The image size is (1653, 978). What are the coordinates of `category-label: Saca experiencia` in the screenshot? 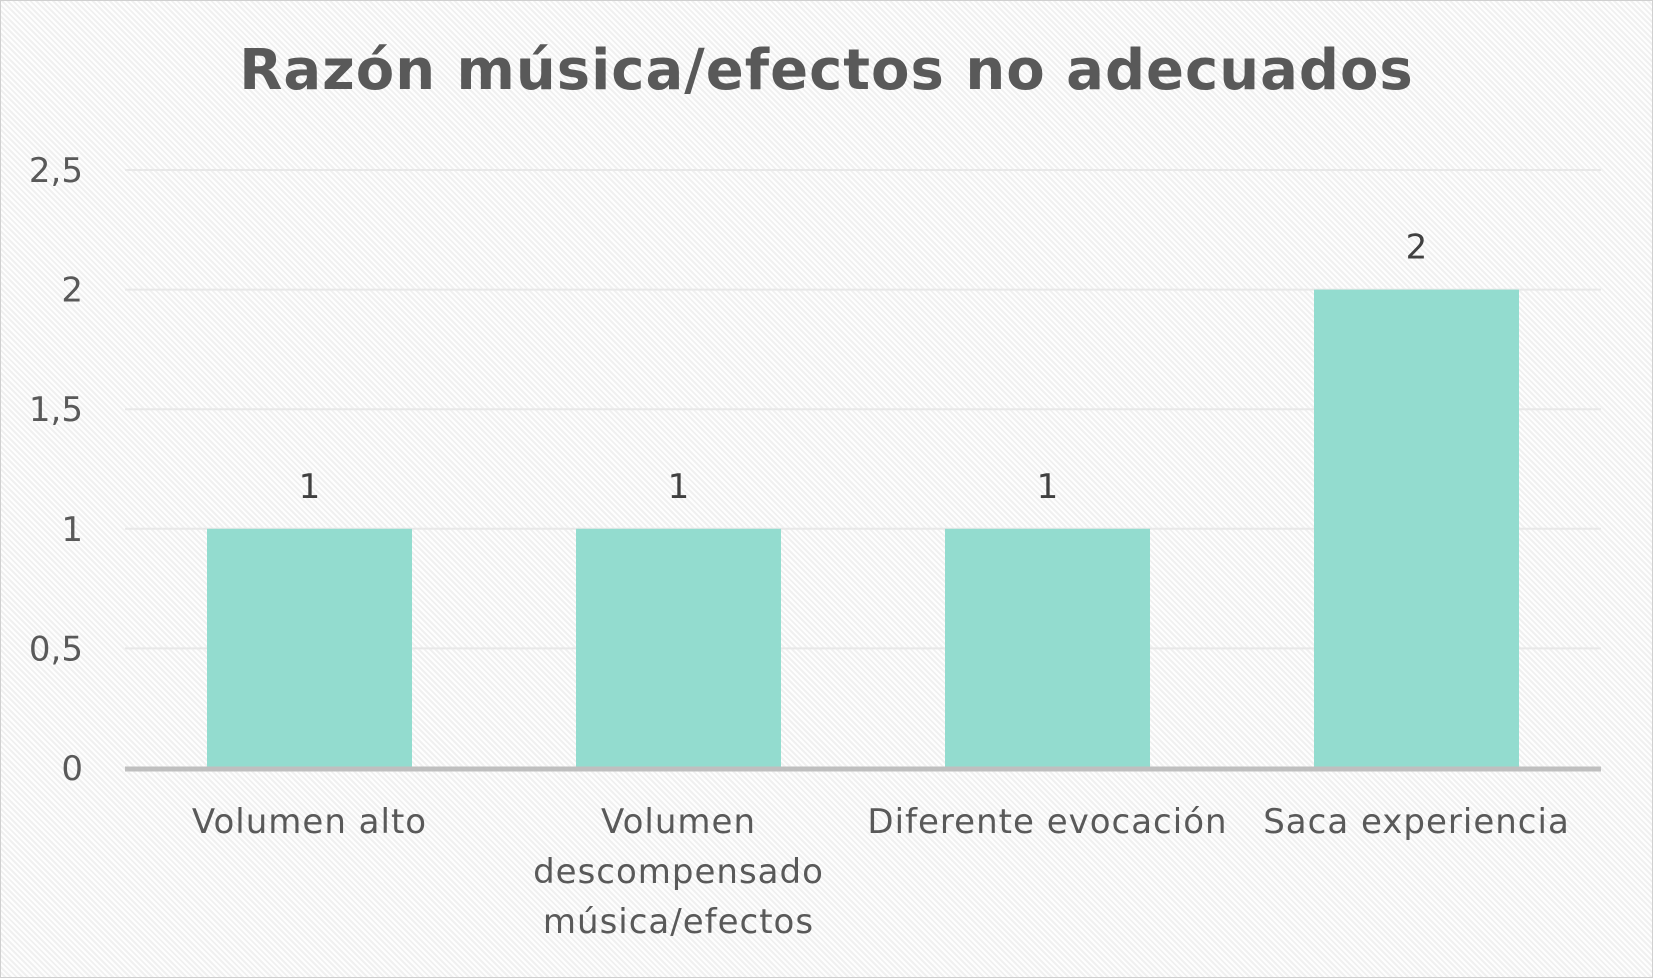 It's located at (1416, 822).